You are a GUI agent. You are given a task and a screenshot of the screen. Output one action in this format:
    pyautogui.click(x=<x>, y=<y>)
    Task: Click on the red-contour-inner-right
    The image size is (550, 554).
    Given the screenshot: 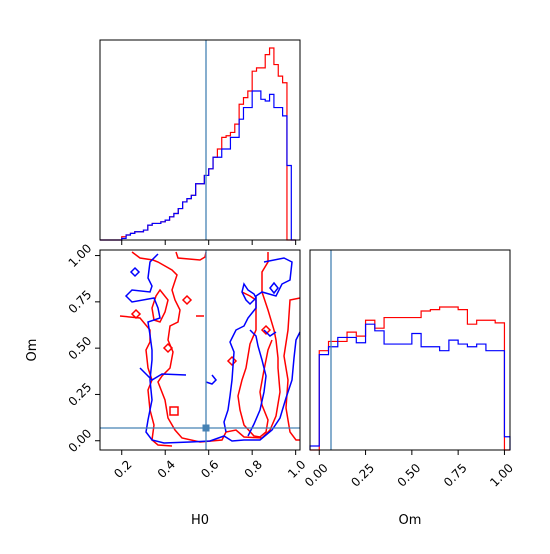 What is the action you would take?
    pyautogui.click(x=255, y=364)
    